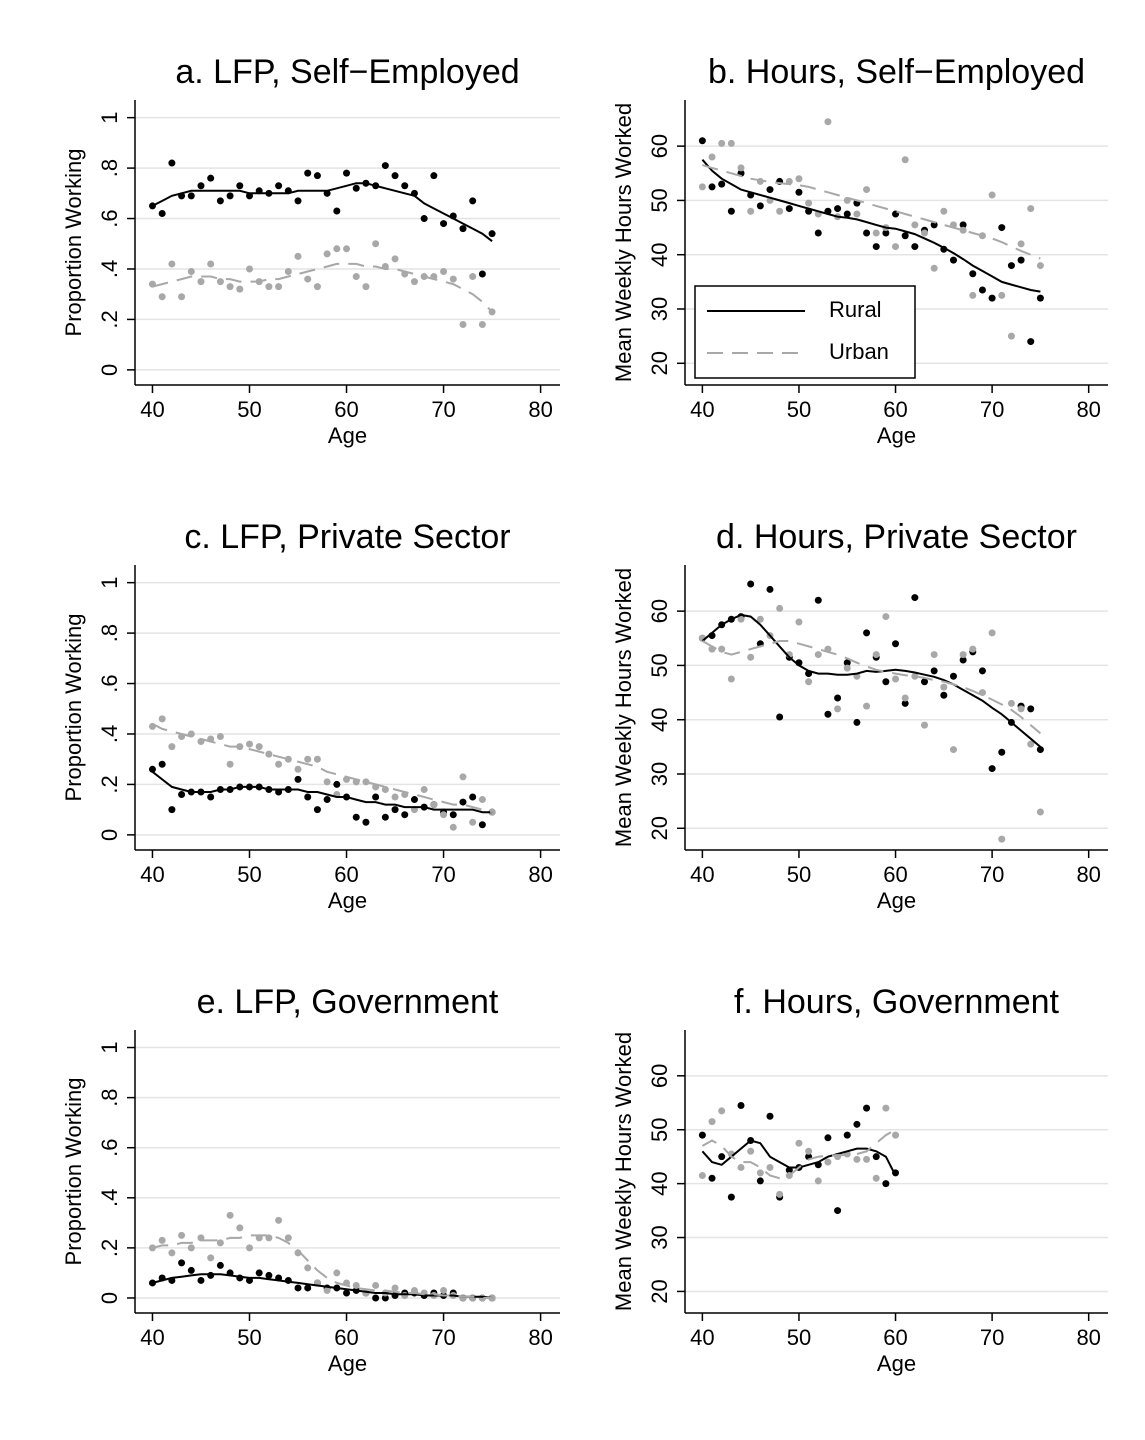 The width and height of the screenshot is (1145, 1440). Describe the element at coordinates (659, 1291) in the screenshot. I see `y-tick-label: 20` at that location.